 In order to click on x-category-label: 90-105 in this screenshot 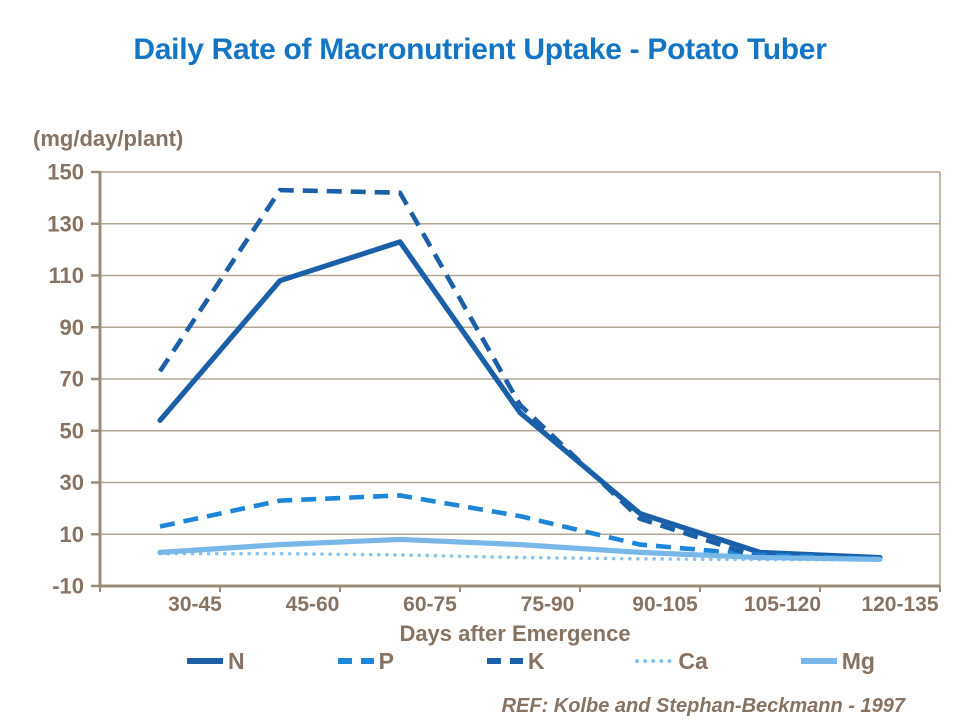, I will do `click(665, 604)`.